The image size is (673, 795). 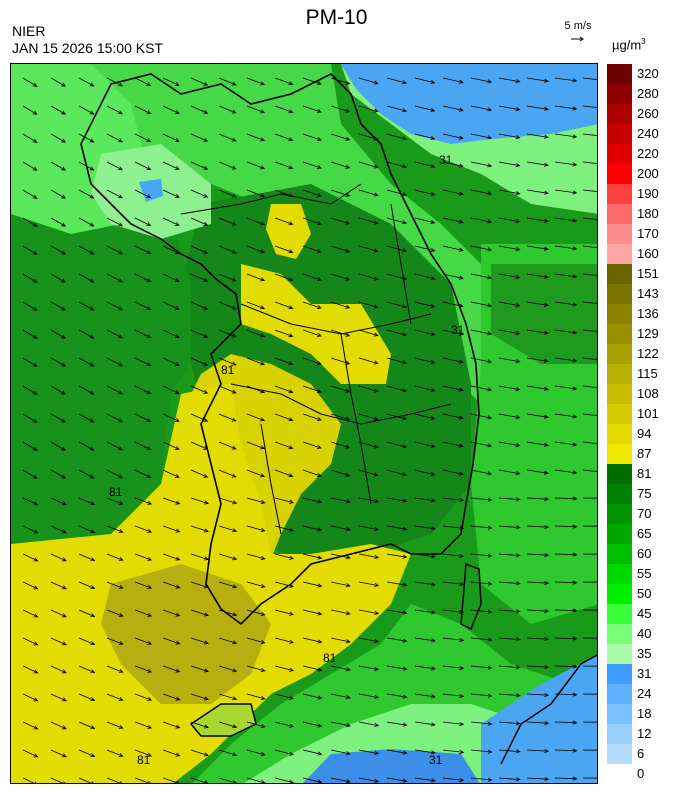 What do you see at coordinates (436, 760) in the screenshot?
I see `contour-label: 31` at bounding box center [436, 760].